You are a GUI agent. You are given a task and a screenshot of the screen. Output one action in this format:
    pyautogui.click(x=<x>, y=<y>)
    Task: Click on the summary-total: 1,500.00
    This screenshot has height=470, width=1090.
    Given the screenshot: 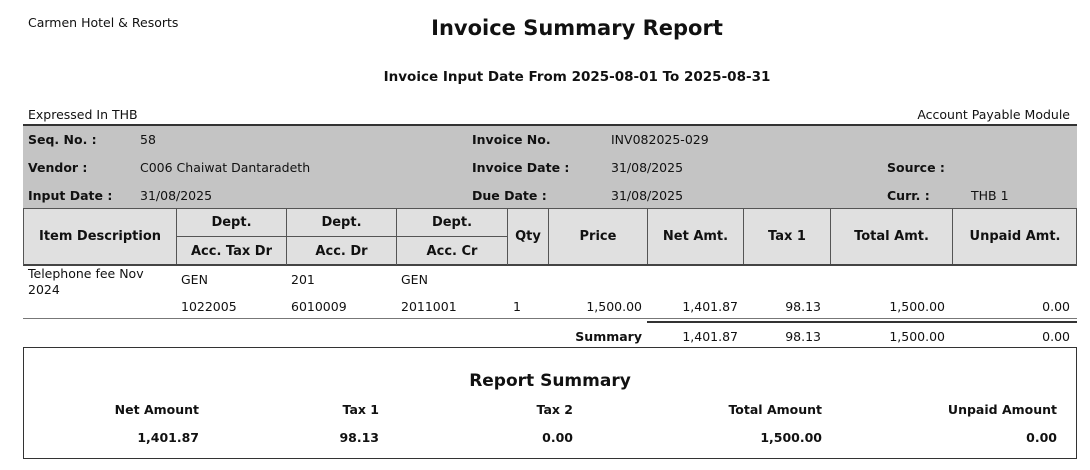 What is the action you would take?
    pyautogui.click(x=917, y=336)
    